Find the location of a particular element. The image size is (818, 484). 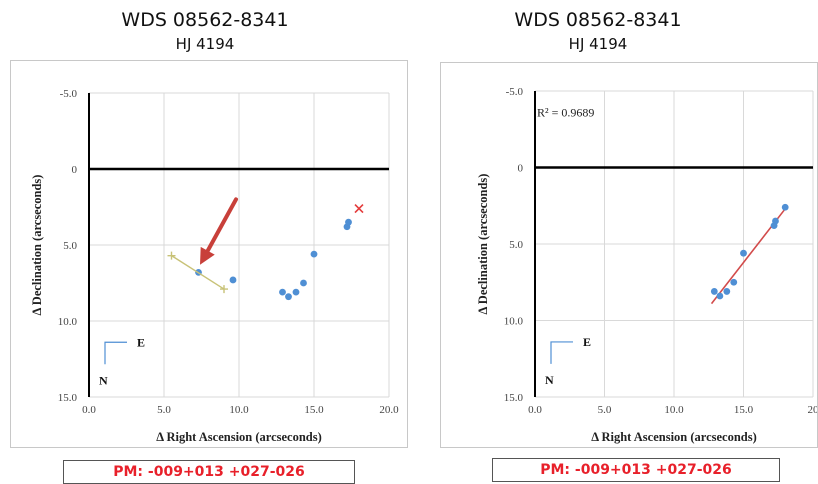

x-marker is located at coordinates (359, 208).